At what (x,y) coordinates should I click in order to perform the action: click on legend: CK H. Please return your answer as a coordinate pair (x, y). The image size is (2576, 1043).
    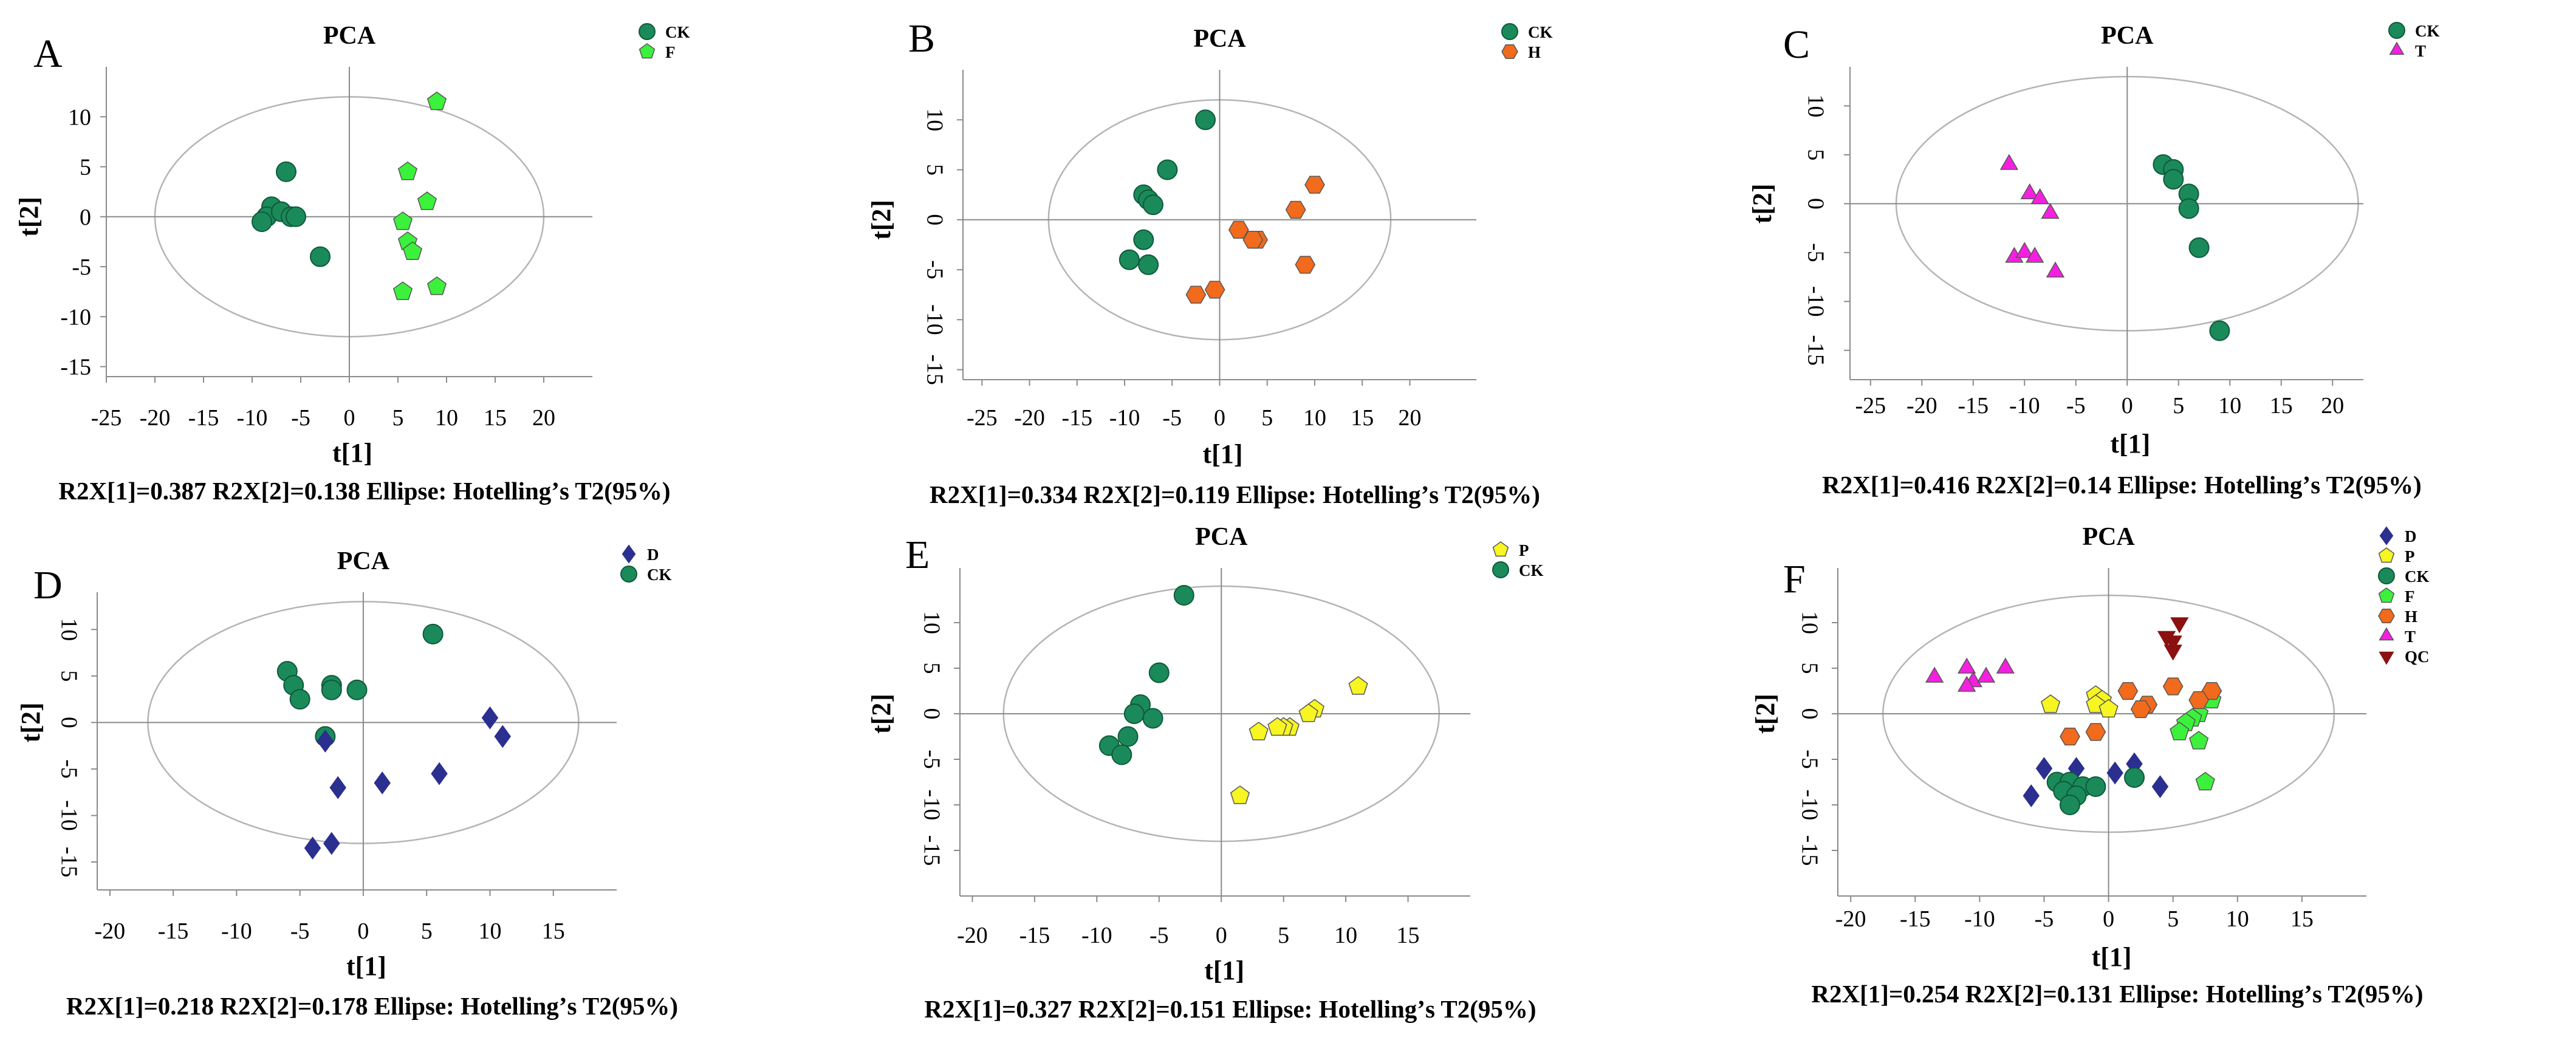
    Looking at the image, I should click on (1527, 42).